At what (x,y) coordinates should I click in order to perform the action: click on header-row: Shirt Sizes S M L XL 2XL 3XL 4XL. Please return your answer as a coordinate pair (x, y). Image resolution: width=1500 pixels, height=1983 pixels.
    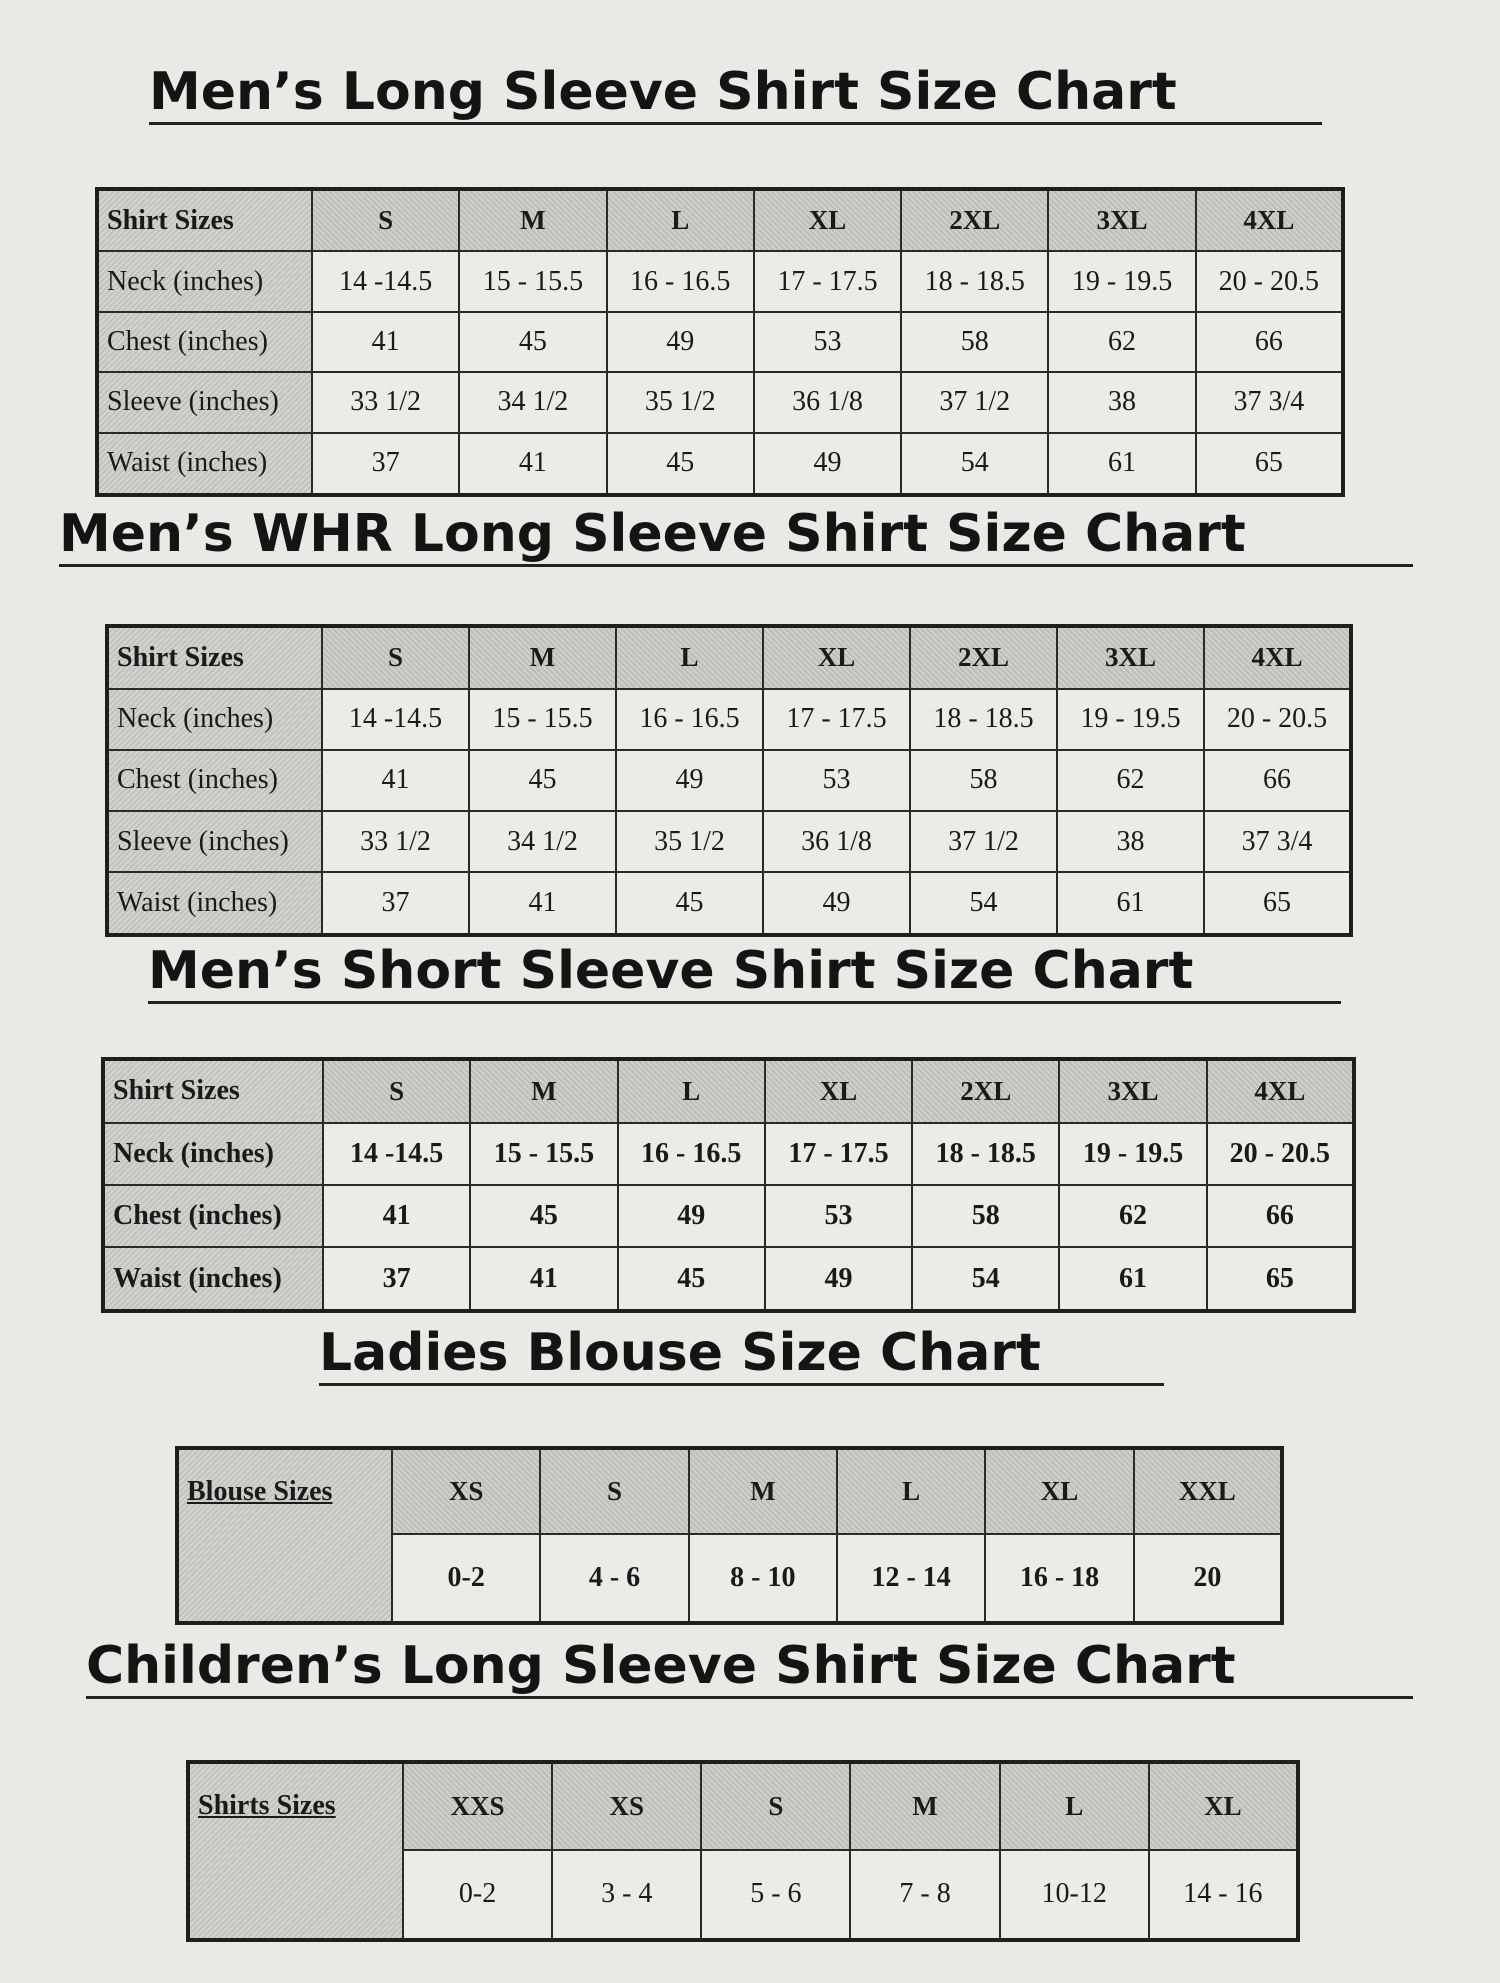
    Looking at the image, I should click on (729, 657).